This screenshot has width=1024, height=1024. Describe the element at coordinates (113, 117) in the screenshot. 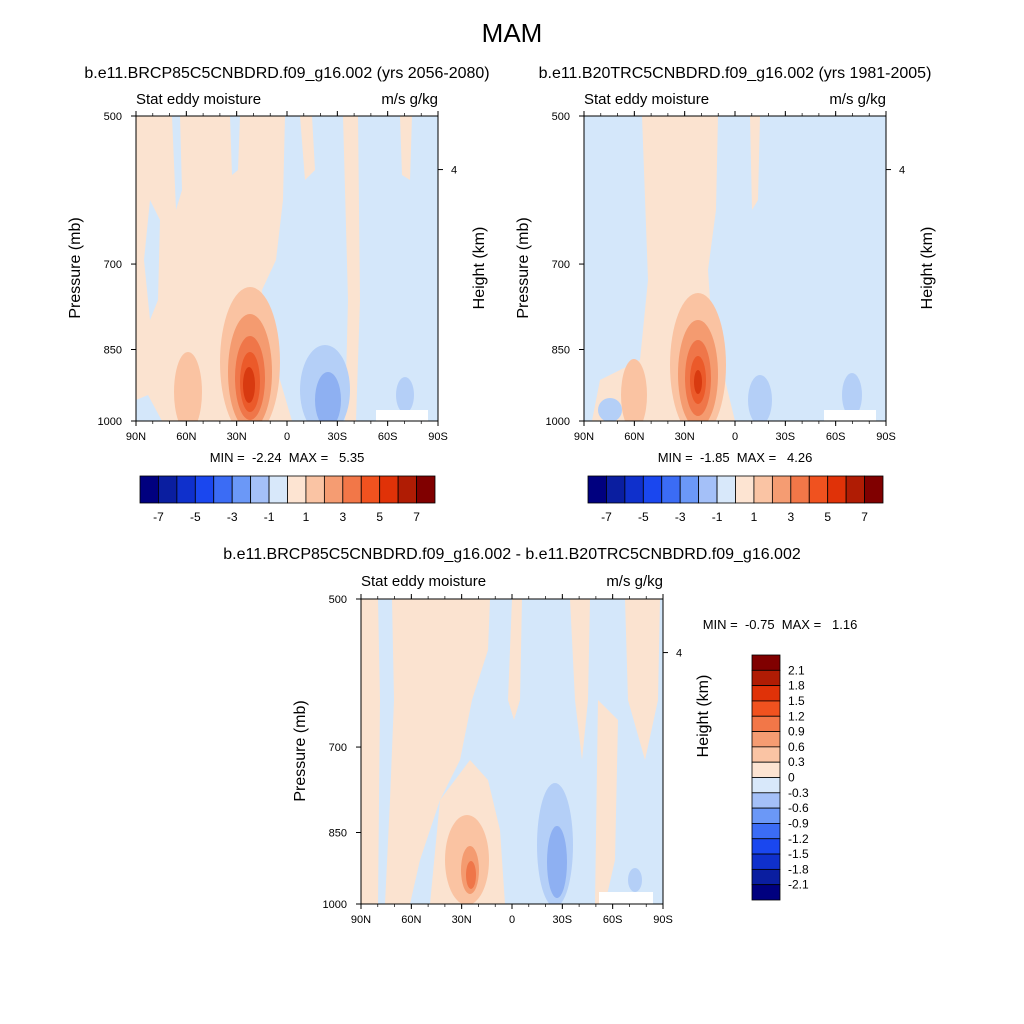

I see `panel-1-ytick-label: 500` at that location.